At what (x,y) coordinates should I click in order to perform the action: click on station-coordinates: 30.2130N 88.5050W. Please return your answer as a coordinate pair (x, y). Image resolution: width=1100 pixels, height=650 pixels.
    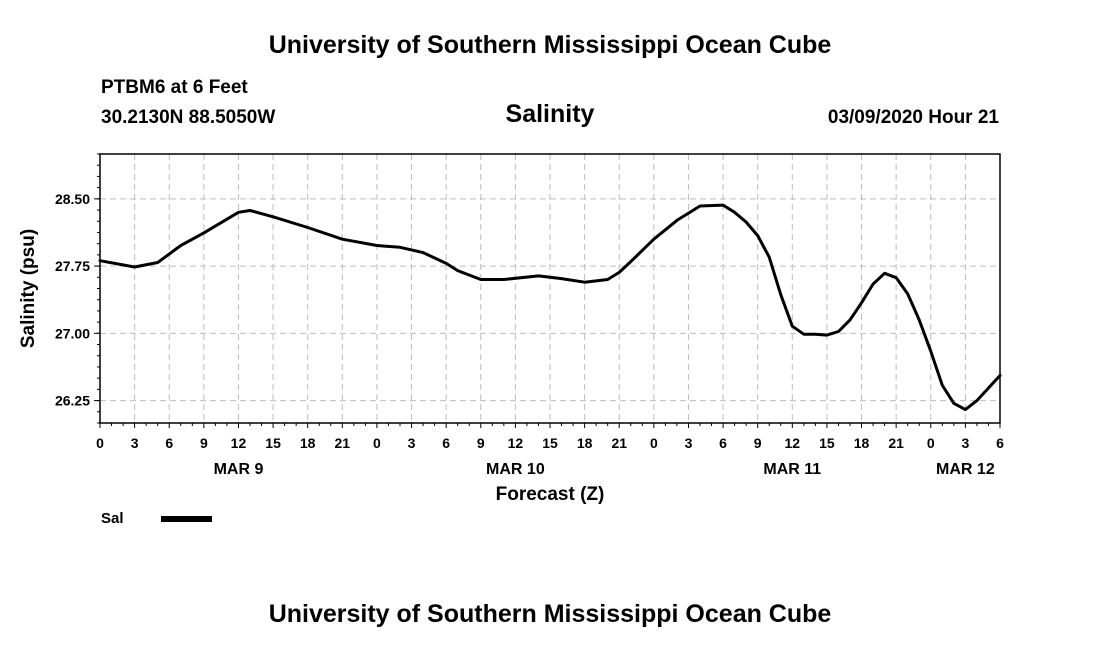
    Looking at the image, I should click on (188, 117).